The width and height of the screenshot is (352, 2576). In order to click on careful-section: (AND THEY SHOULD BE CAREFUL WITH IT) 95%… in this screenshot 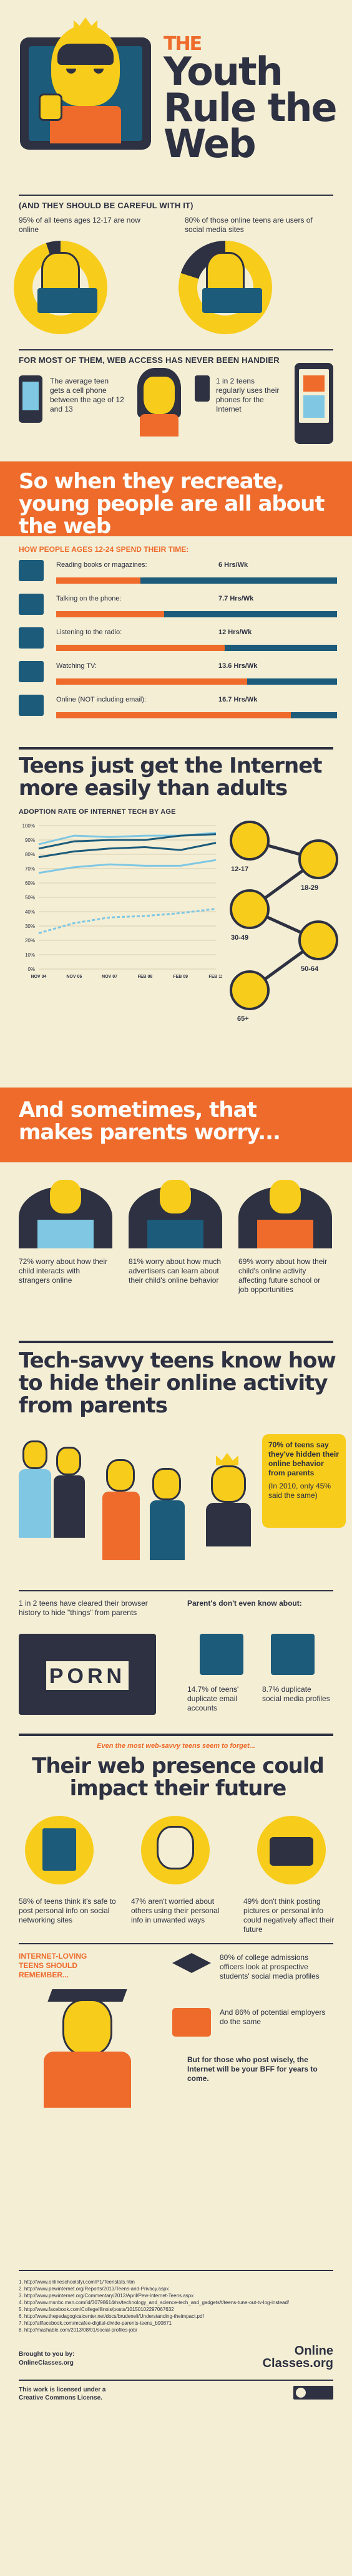, I will do `click(176, 267)`.